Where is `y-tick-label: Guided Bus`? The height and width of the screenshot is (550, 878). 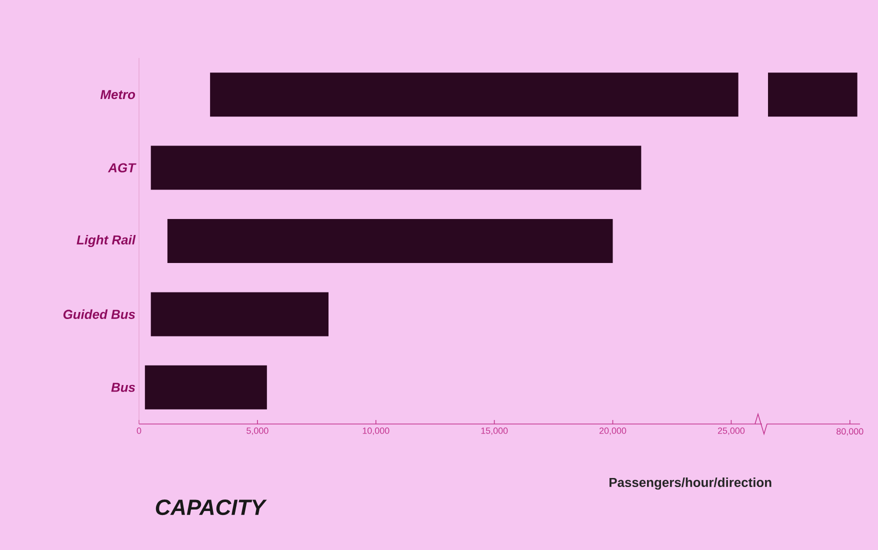
y-tick-label: Guided Bus is located at coordinates (99, 314).